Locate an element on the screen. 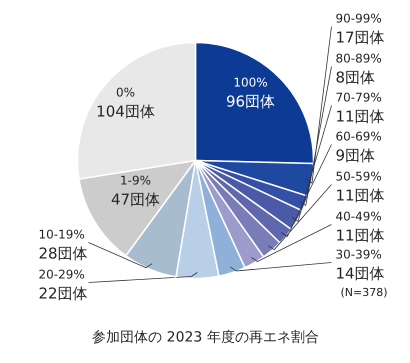 The image size is (410, 363). slice-label: 100% is located at coordinates (250, 83).